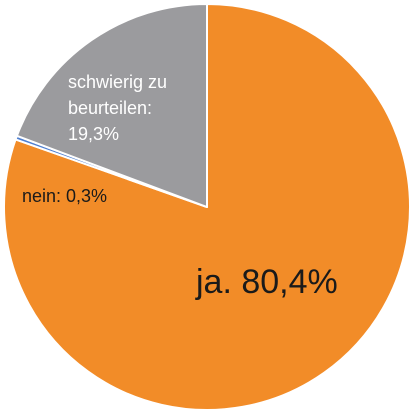  Describe the element at coordinates (64, 196) in the screenshot. I see `slice-label-nein: nein: 0,3%` at that location.